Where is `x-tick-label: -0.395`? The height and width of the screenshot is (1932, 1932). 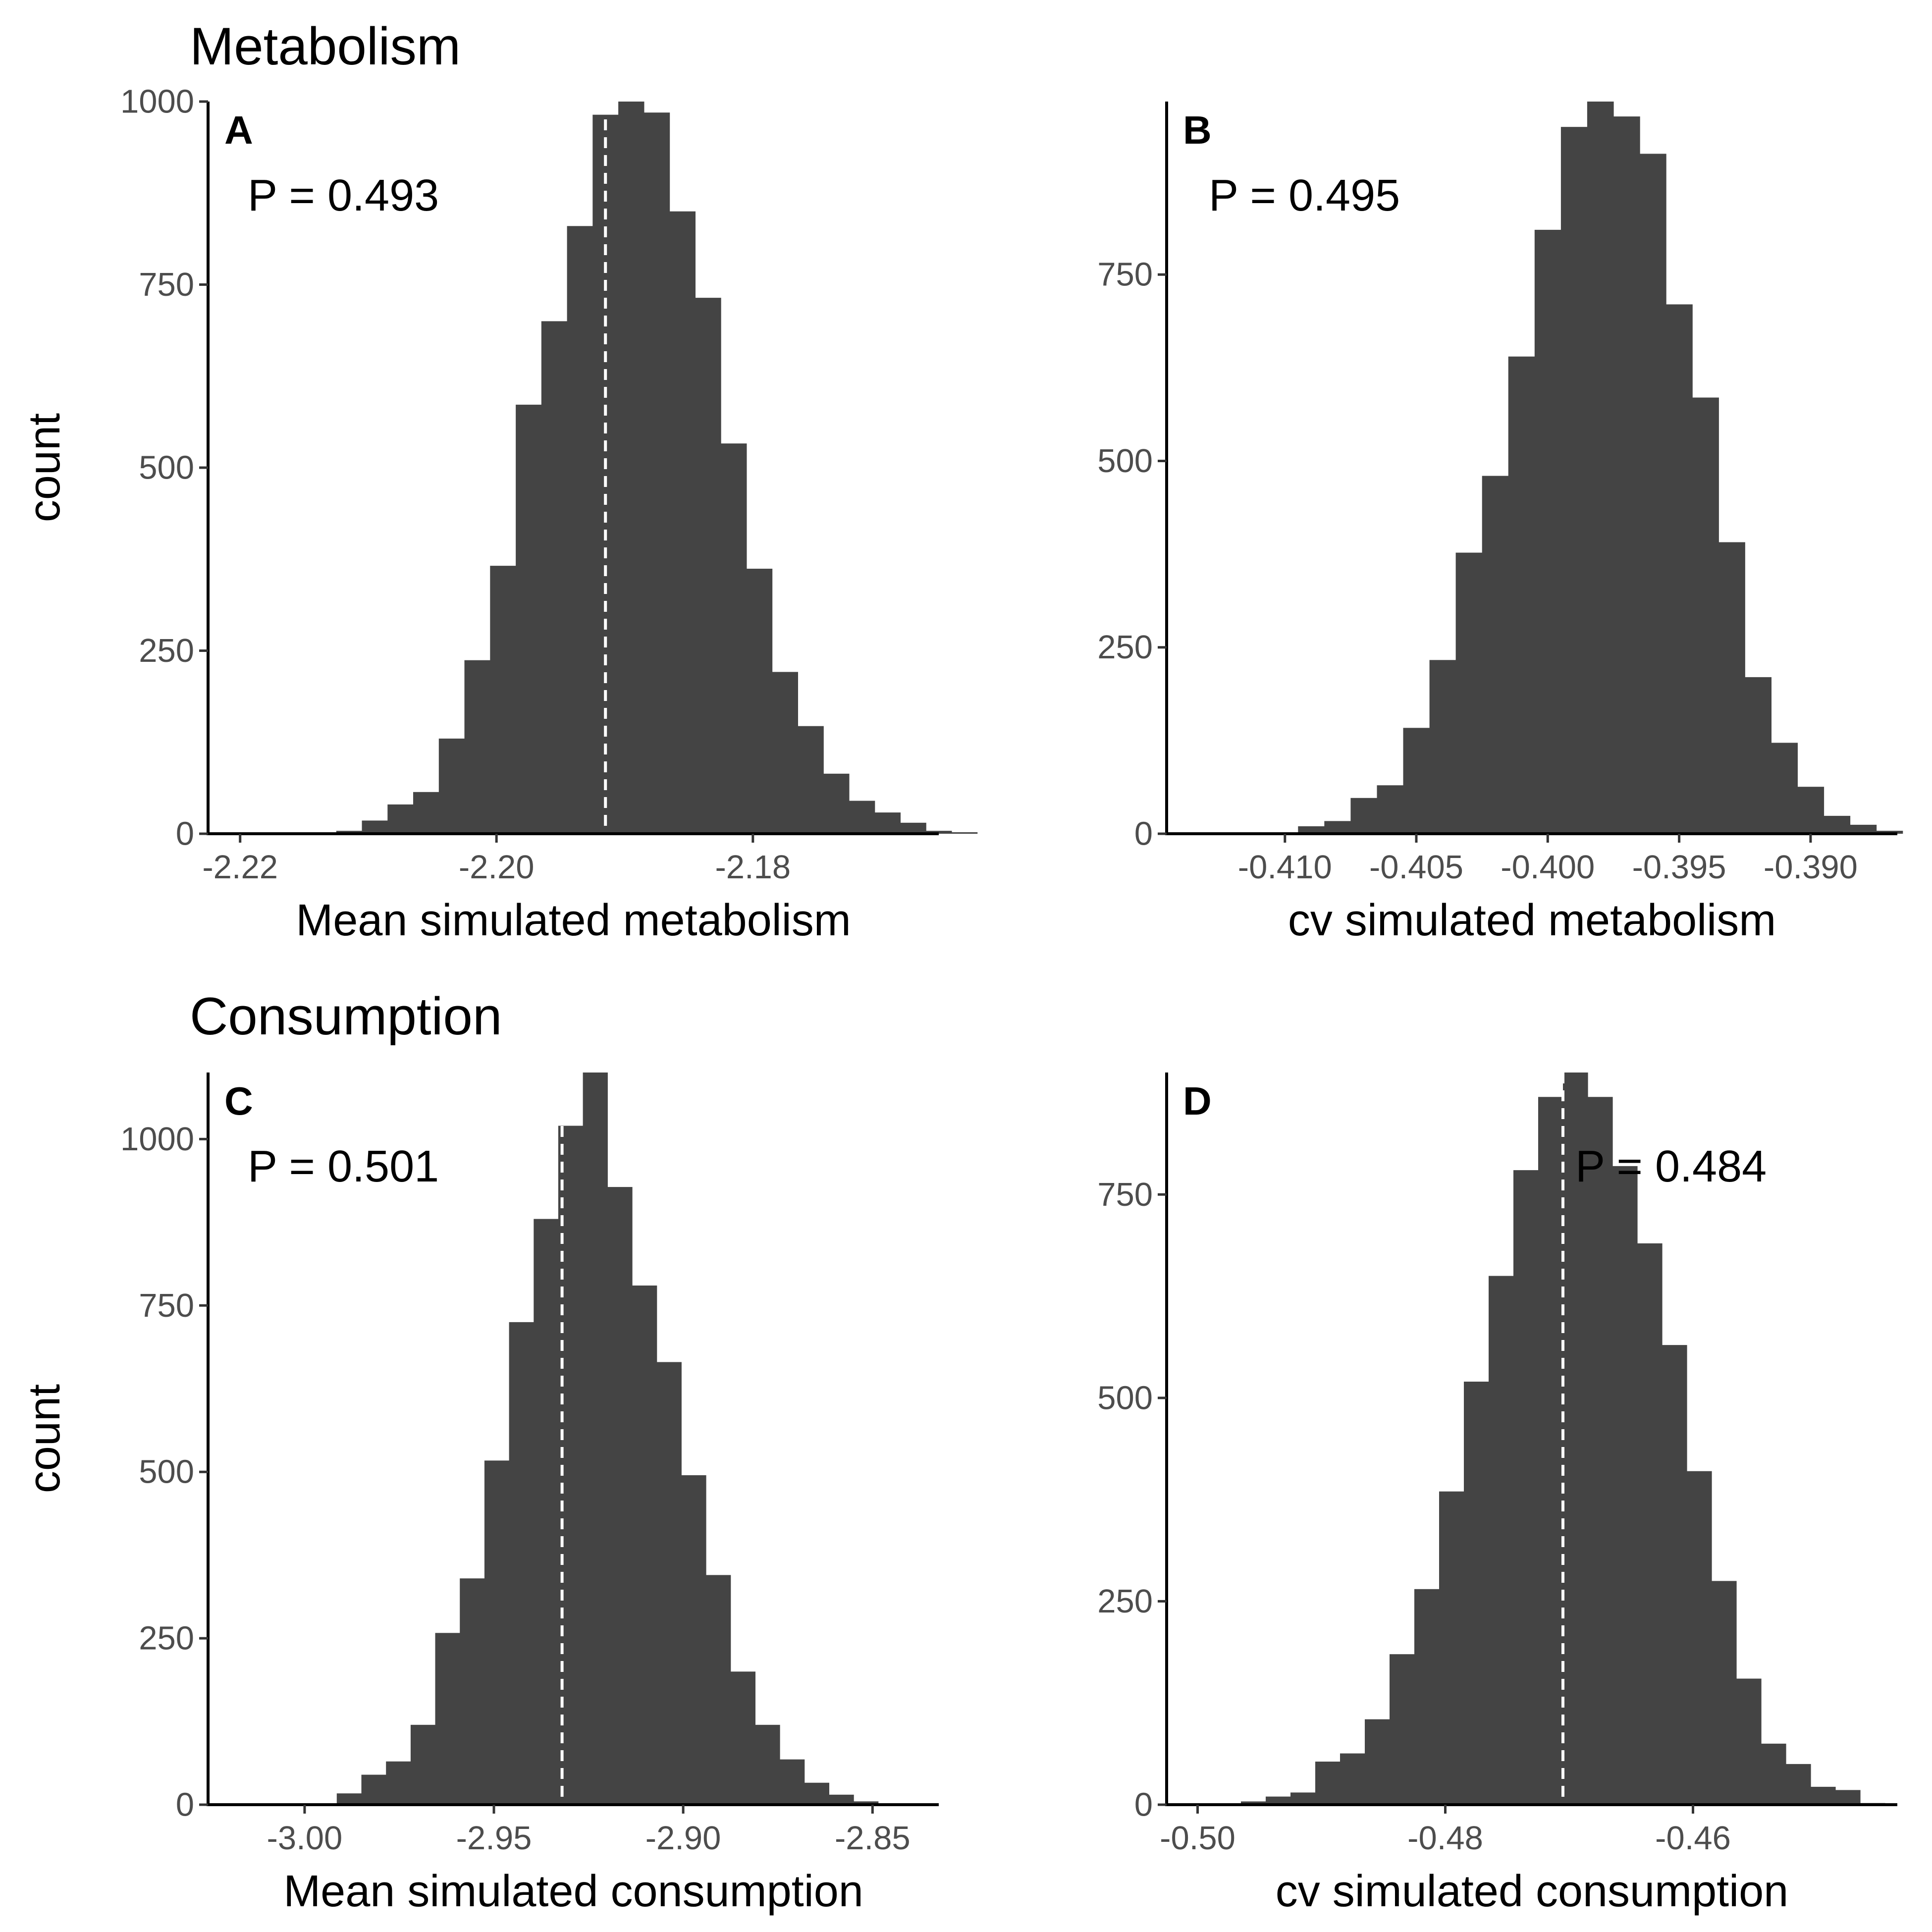 x-tick-label: -0.395 is located at coordinates (1679, 867).